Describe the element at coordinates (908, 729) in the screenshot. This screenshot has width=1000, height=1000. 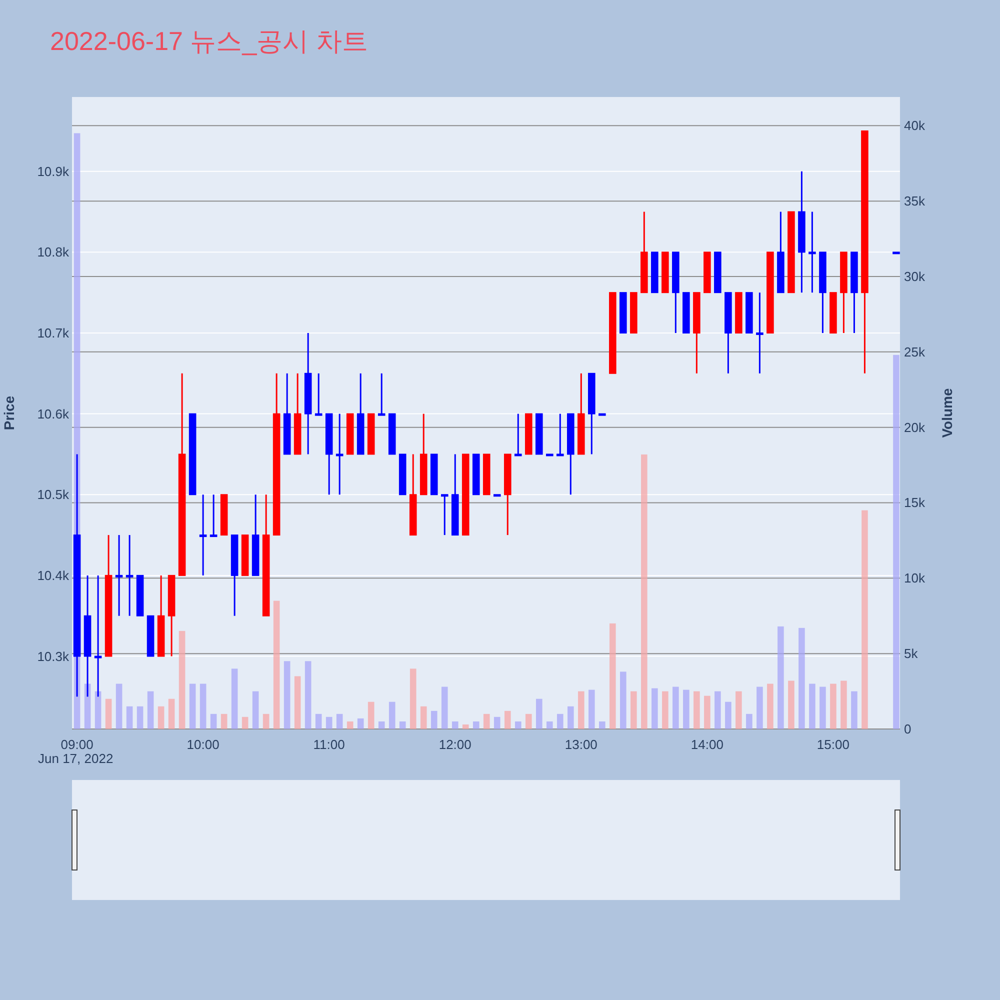
I see `y2-tick-label: 0` at that location.